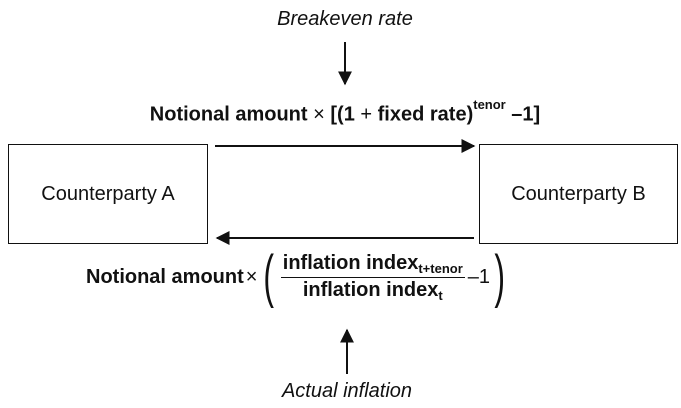  What do you see at coordinates (499, 276) in the screenshot?
I see `close-paren: )` at bounding box center [499, 276].